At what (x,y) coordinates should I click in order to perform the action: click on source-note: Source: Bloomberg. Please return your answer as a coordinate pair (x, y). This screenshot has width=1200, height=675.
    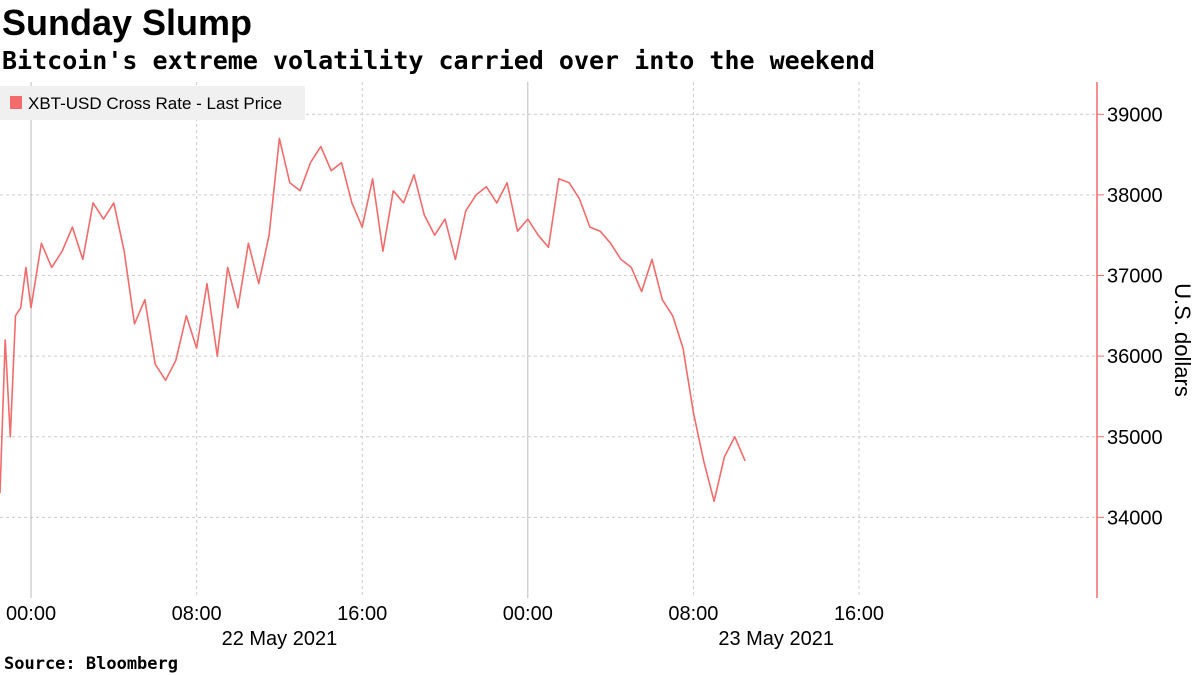
    Looking at the image, I should click on (91, 664).